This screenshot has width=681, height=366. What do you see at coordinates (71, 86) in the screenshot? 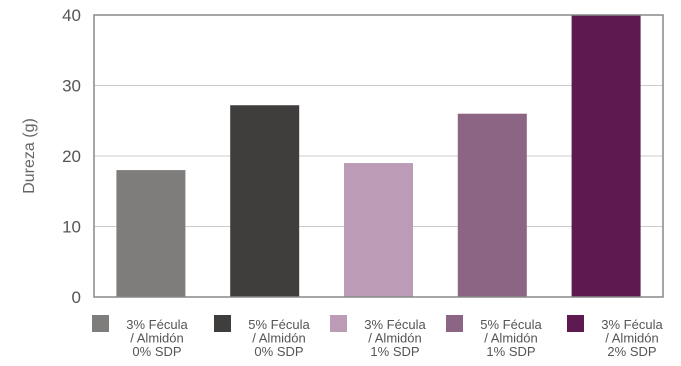
I see `y-tick-label: 30` at bounding box center [71, 86].